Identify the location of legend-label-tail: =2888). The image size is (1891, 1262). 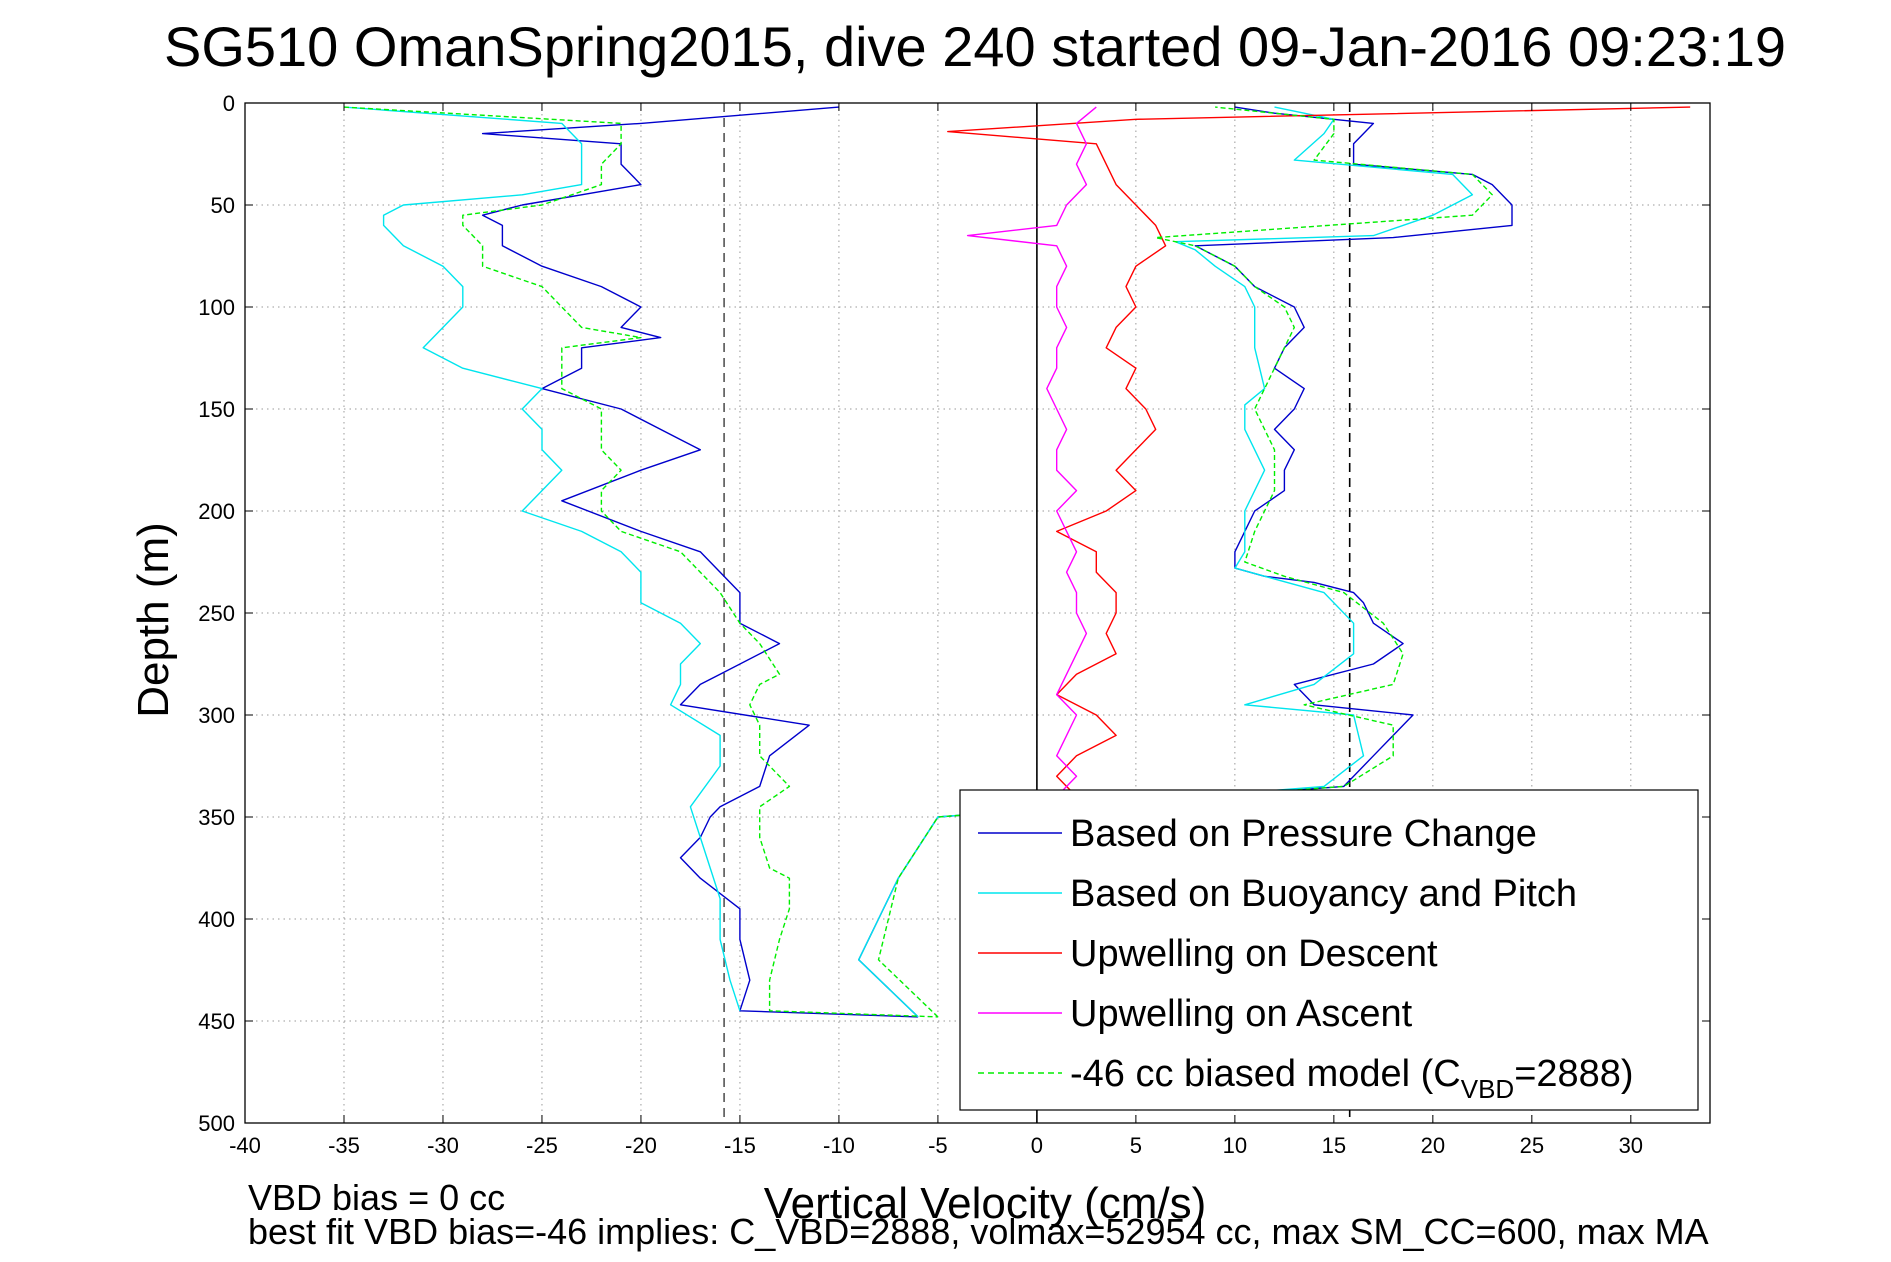
(1573, 1074).